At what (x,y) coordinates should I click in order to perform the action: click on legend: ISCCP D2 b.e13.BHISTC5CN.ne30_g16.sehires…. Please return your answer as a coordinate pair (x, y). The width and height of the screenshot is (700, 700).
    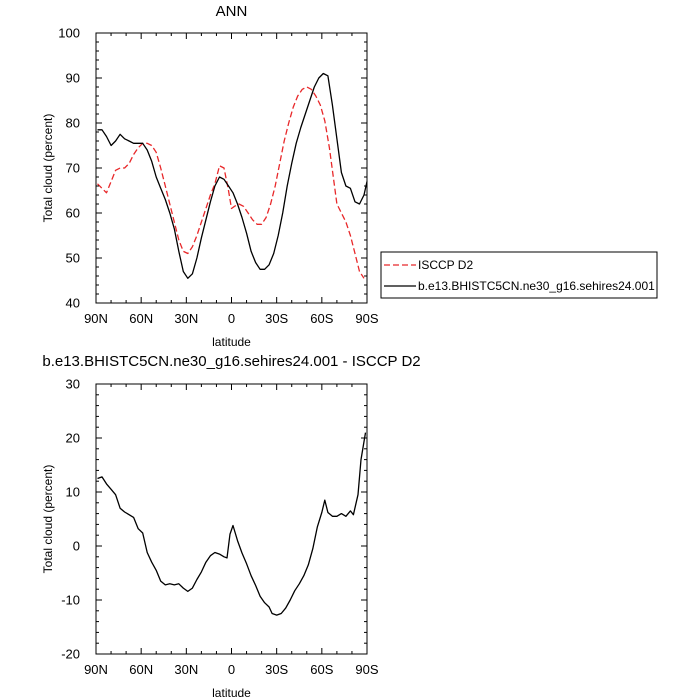
    Looking at the image, I should click on (519, 275).